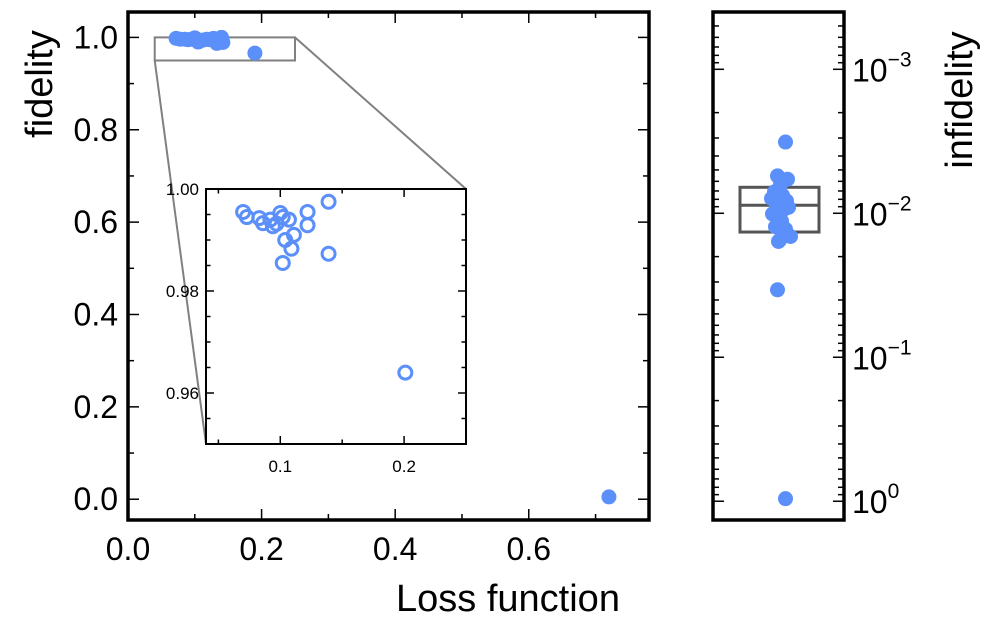  What do you see at coordinates (404, 466) in the screenshot?
I see `inset-x-tick-label: 0.2` at bounding box center [404, 466].